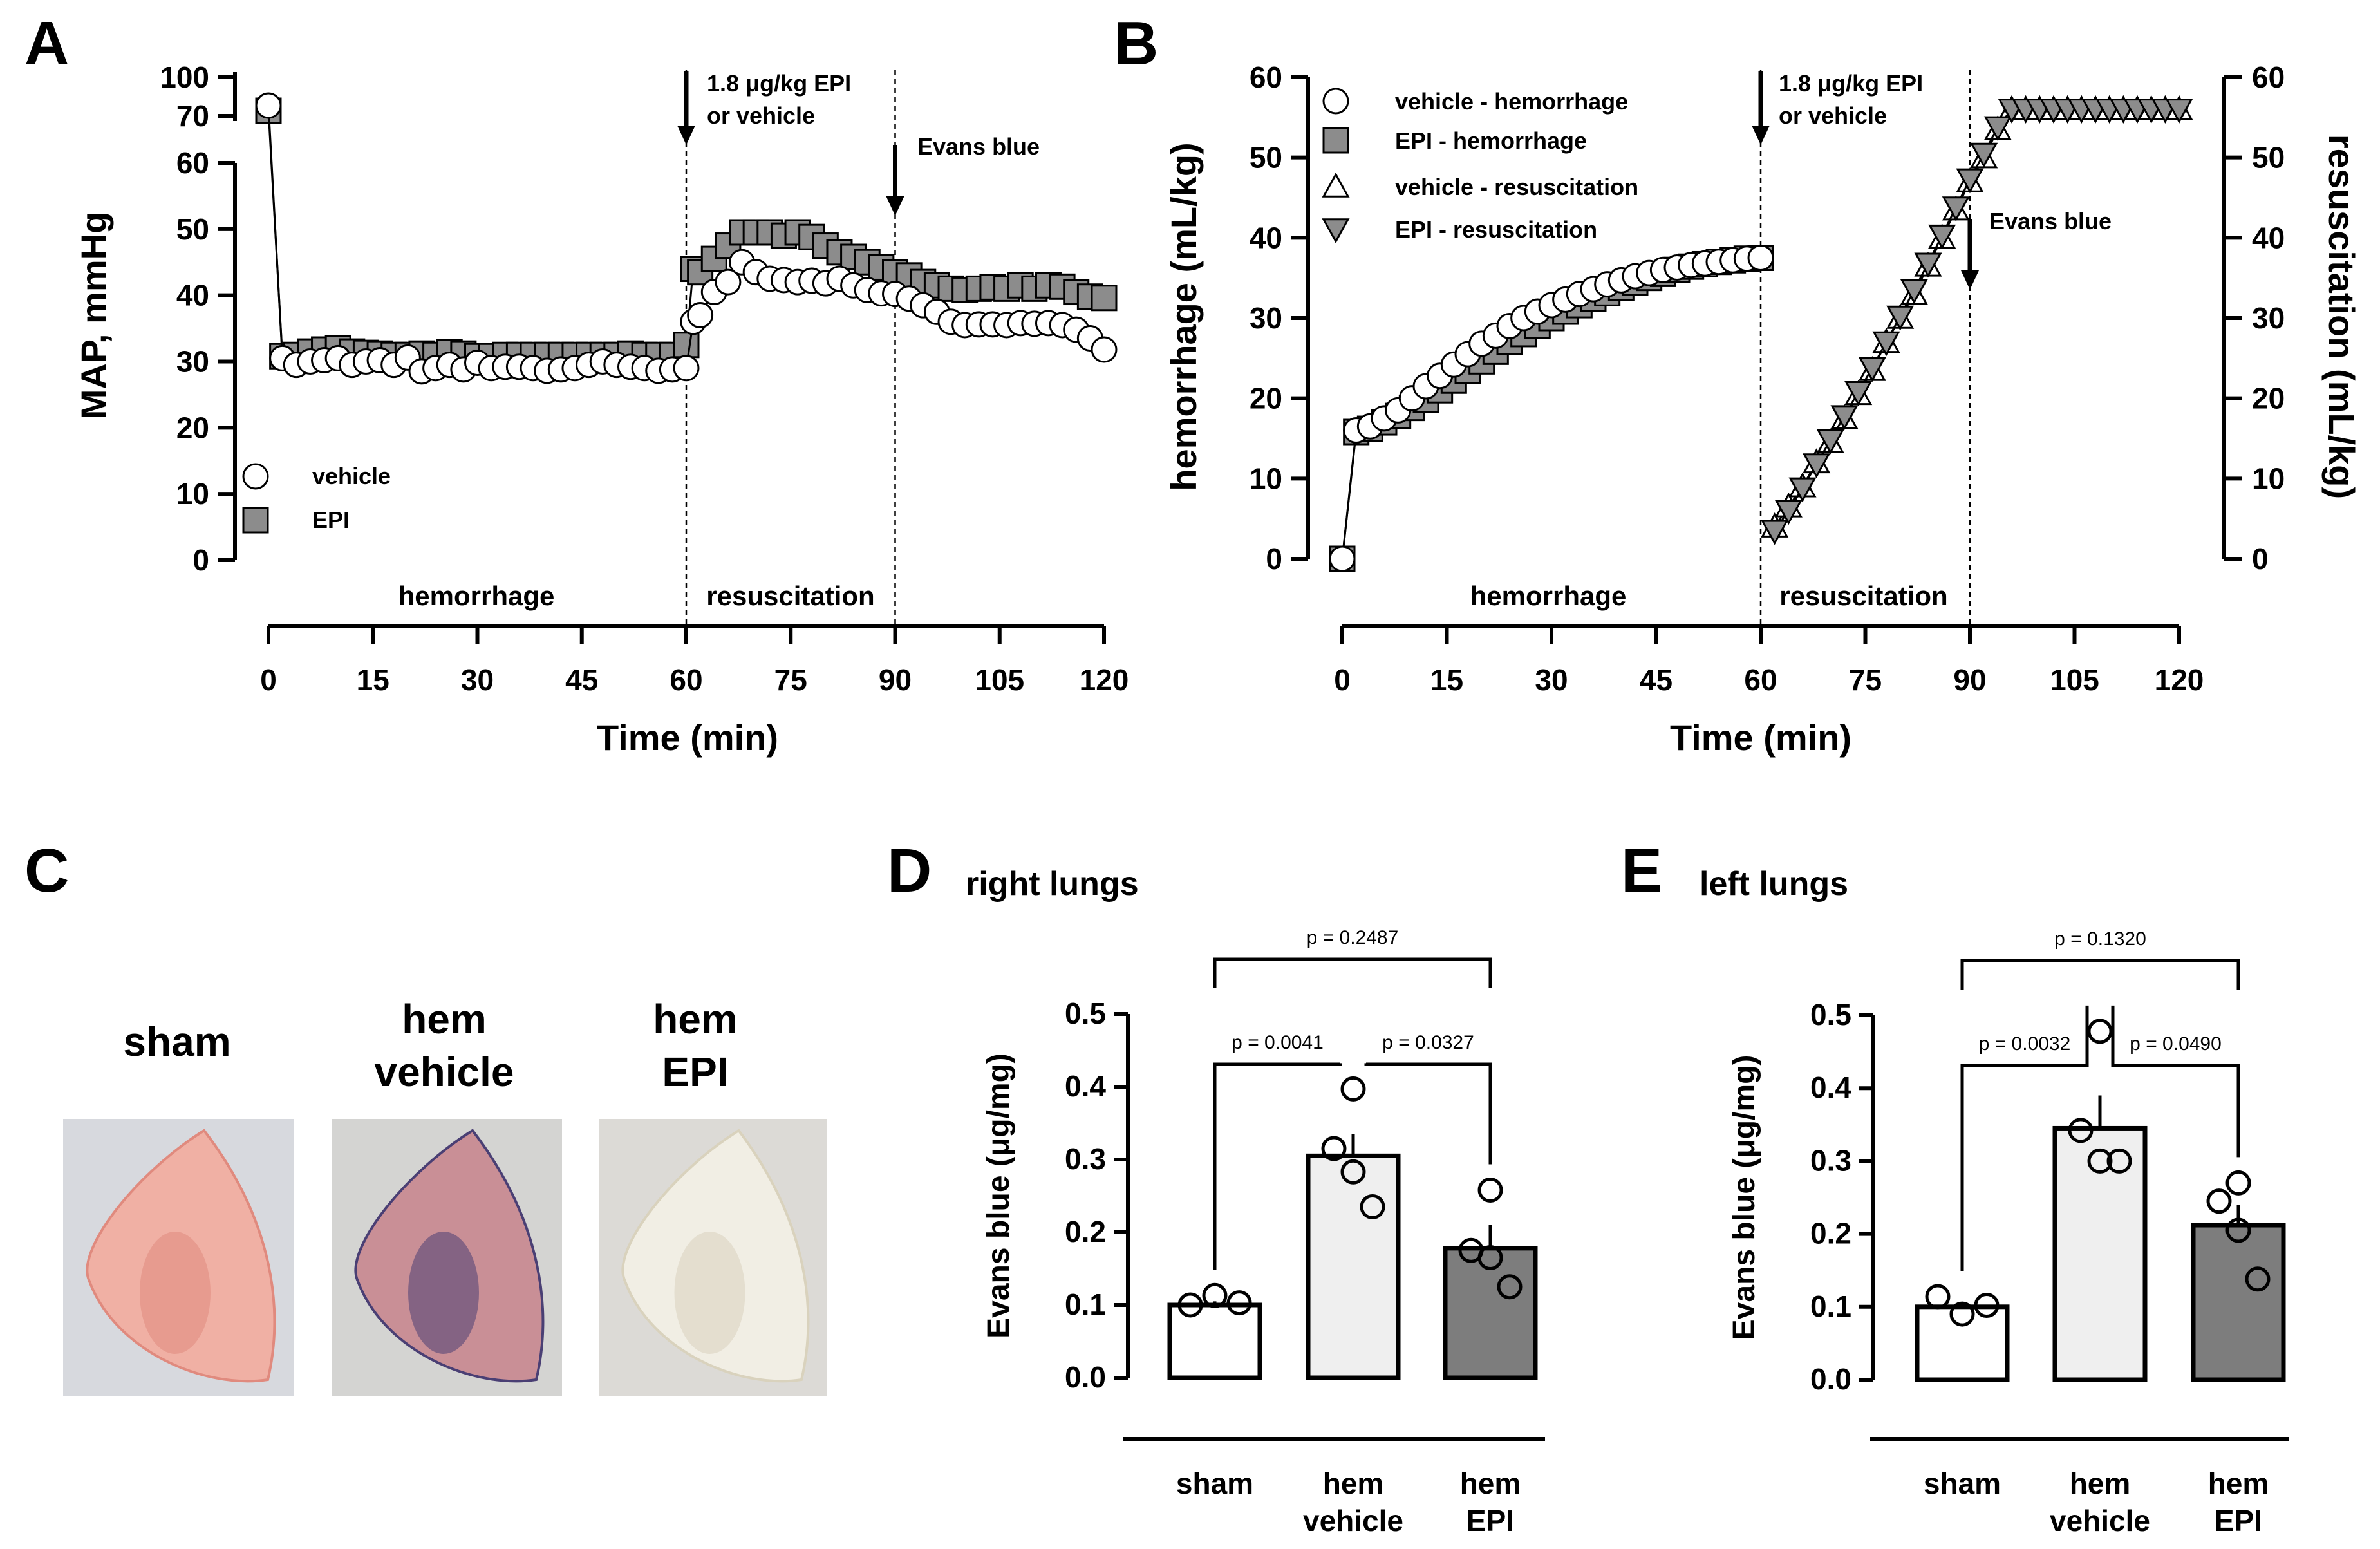 The image size is (2380, 1549). I want to click on e-y-tick-label: 0.2, so click(1830, 1233).